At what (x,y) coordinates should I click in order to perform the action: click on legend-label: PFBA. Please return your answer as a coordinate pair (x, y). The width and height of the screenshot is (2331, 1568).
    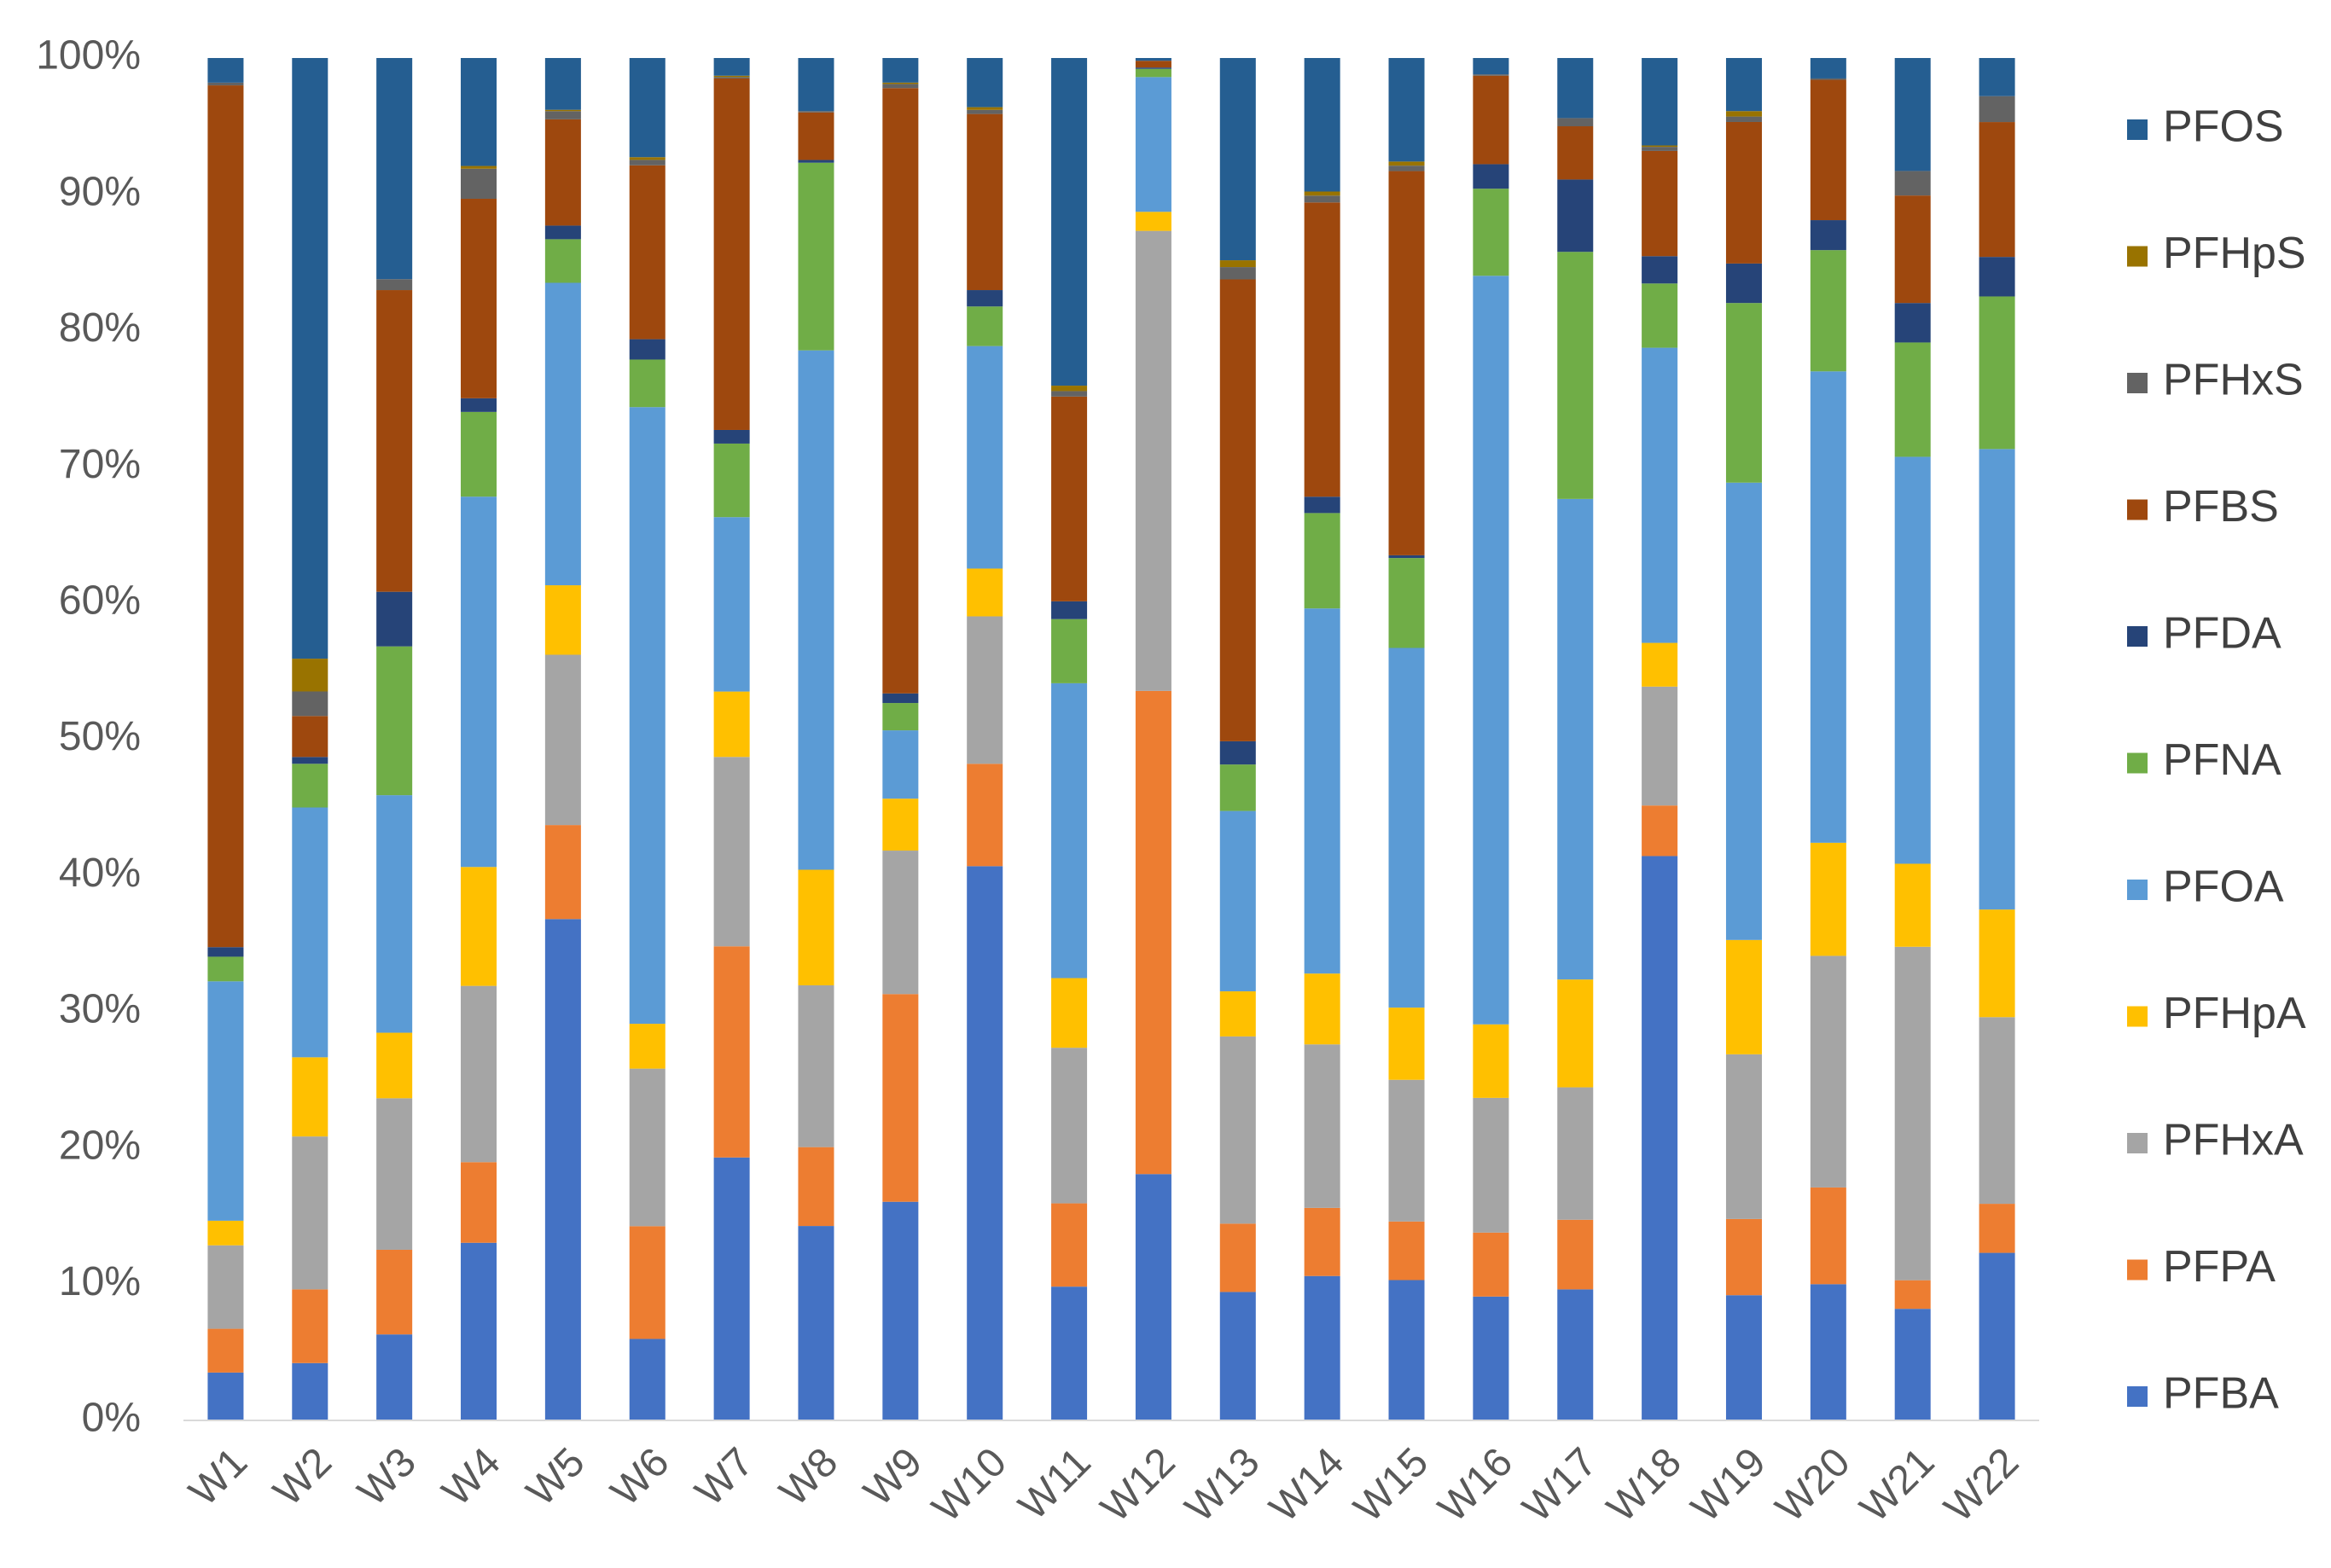
    Looking at the image, I should click on (2221, 1394).